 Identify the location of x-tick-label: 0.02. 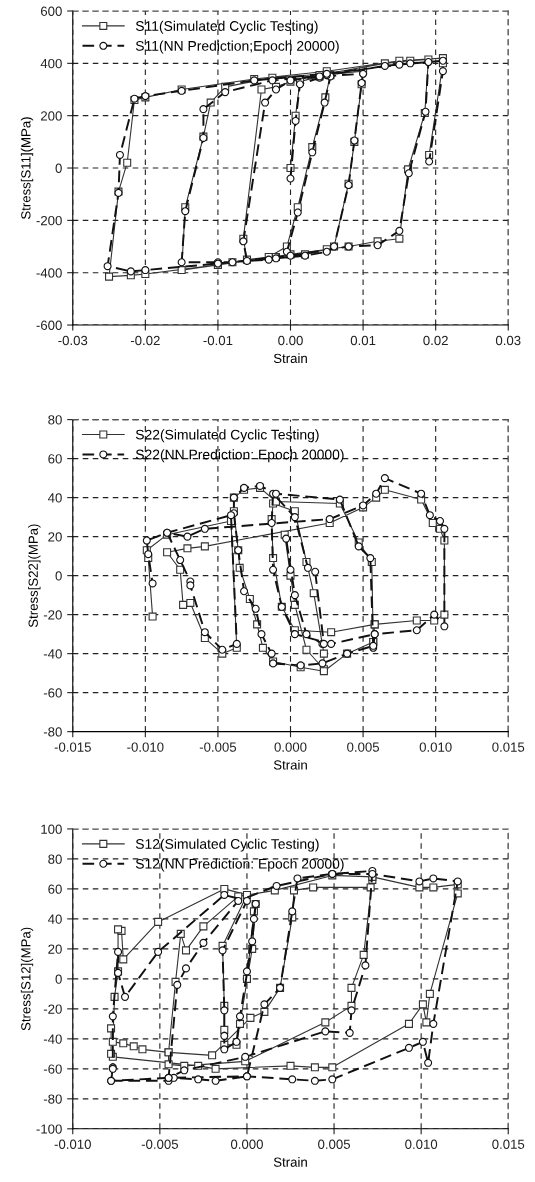
(435, 340).